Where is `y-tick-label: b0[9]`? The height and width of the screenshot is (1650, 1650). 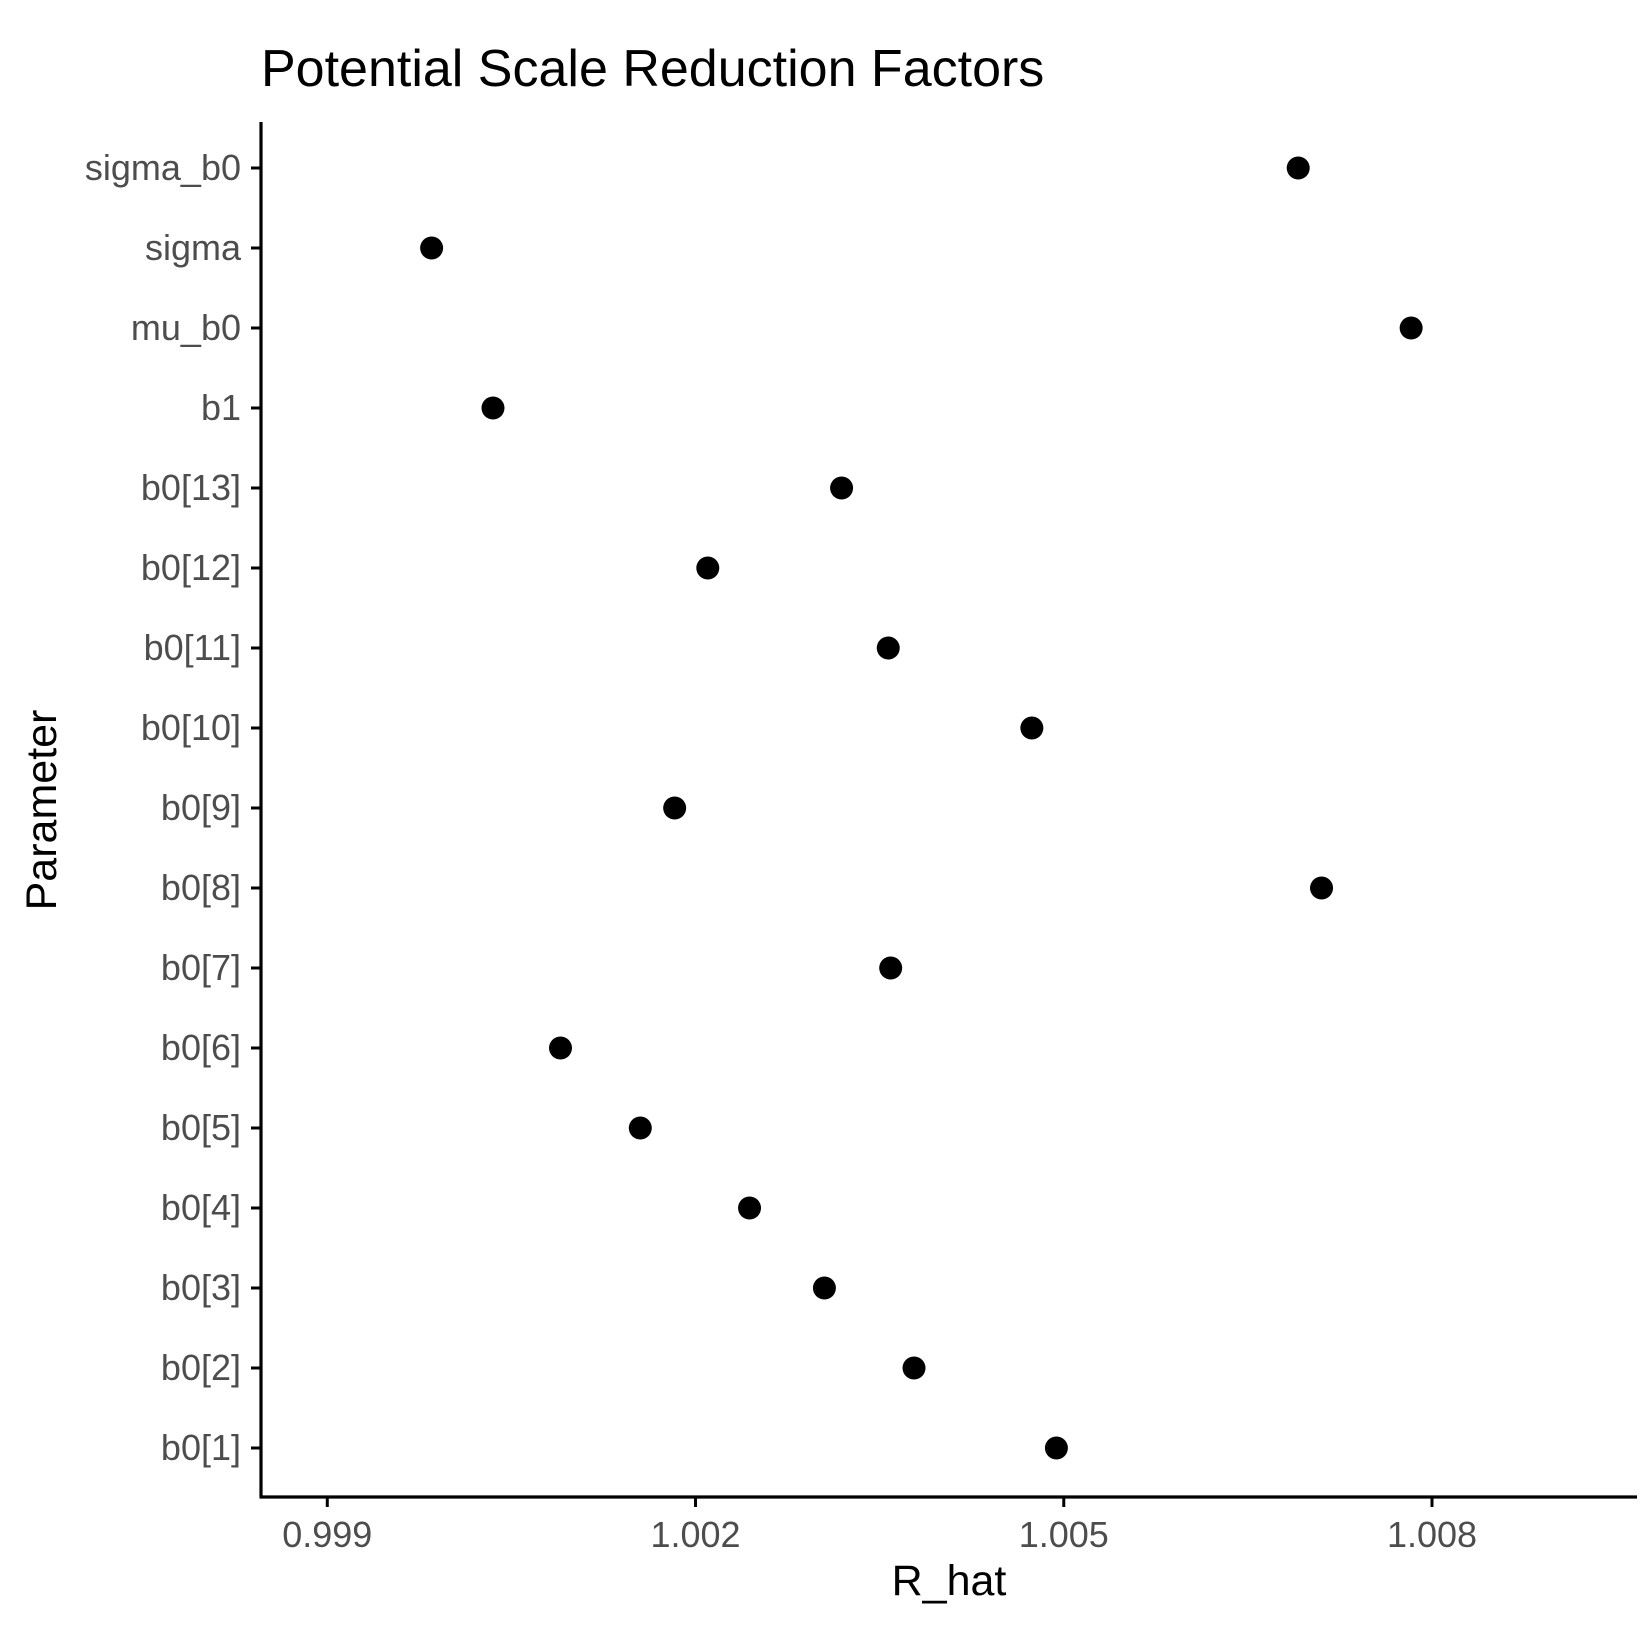 y-tick-label: b0[9] is located at coordinates (201, 807).